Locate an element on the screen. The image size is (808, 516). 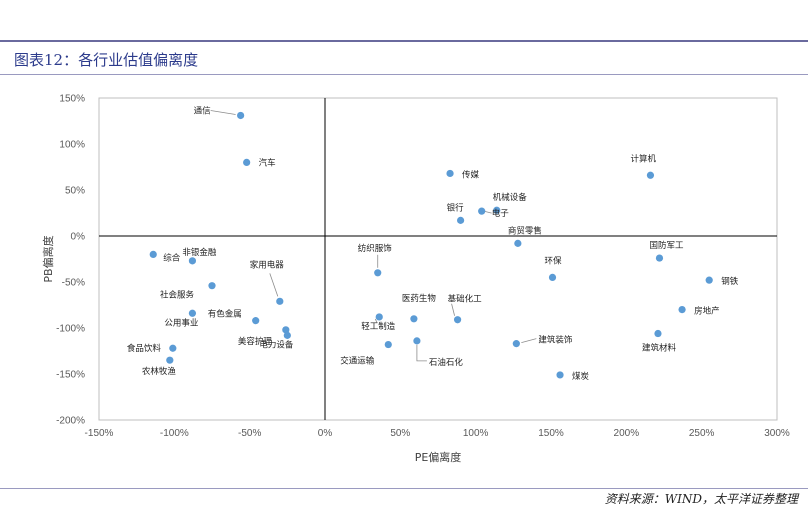
data-point-label: 建筑材料 is located at coordinates (659, 348).